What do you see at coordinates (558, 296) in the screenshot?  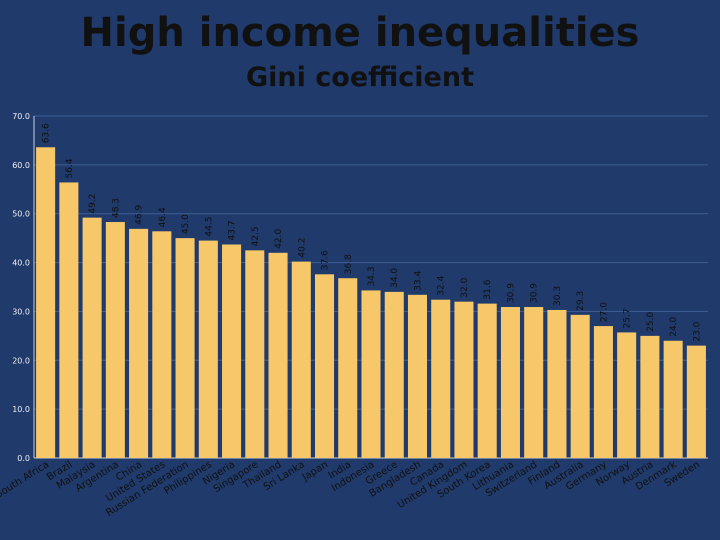 I see `bar-value-label: 30.3` at bounding box center [558, 296].